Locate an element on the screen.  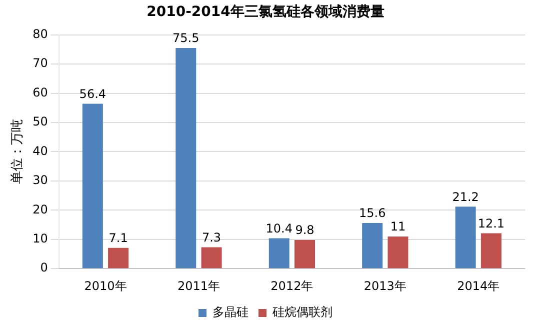
x-tick-label: 2012年 is located at coordinates (292, 285).